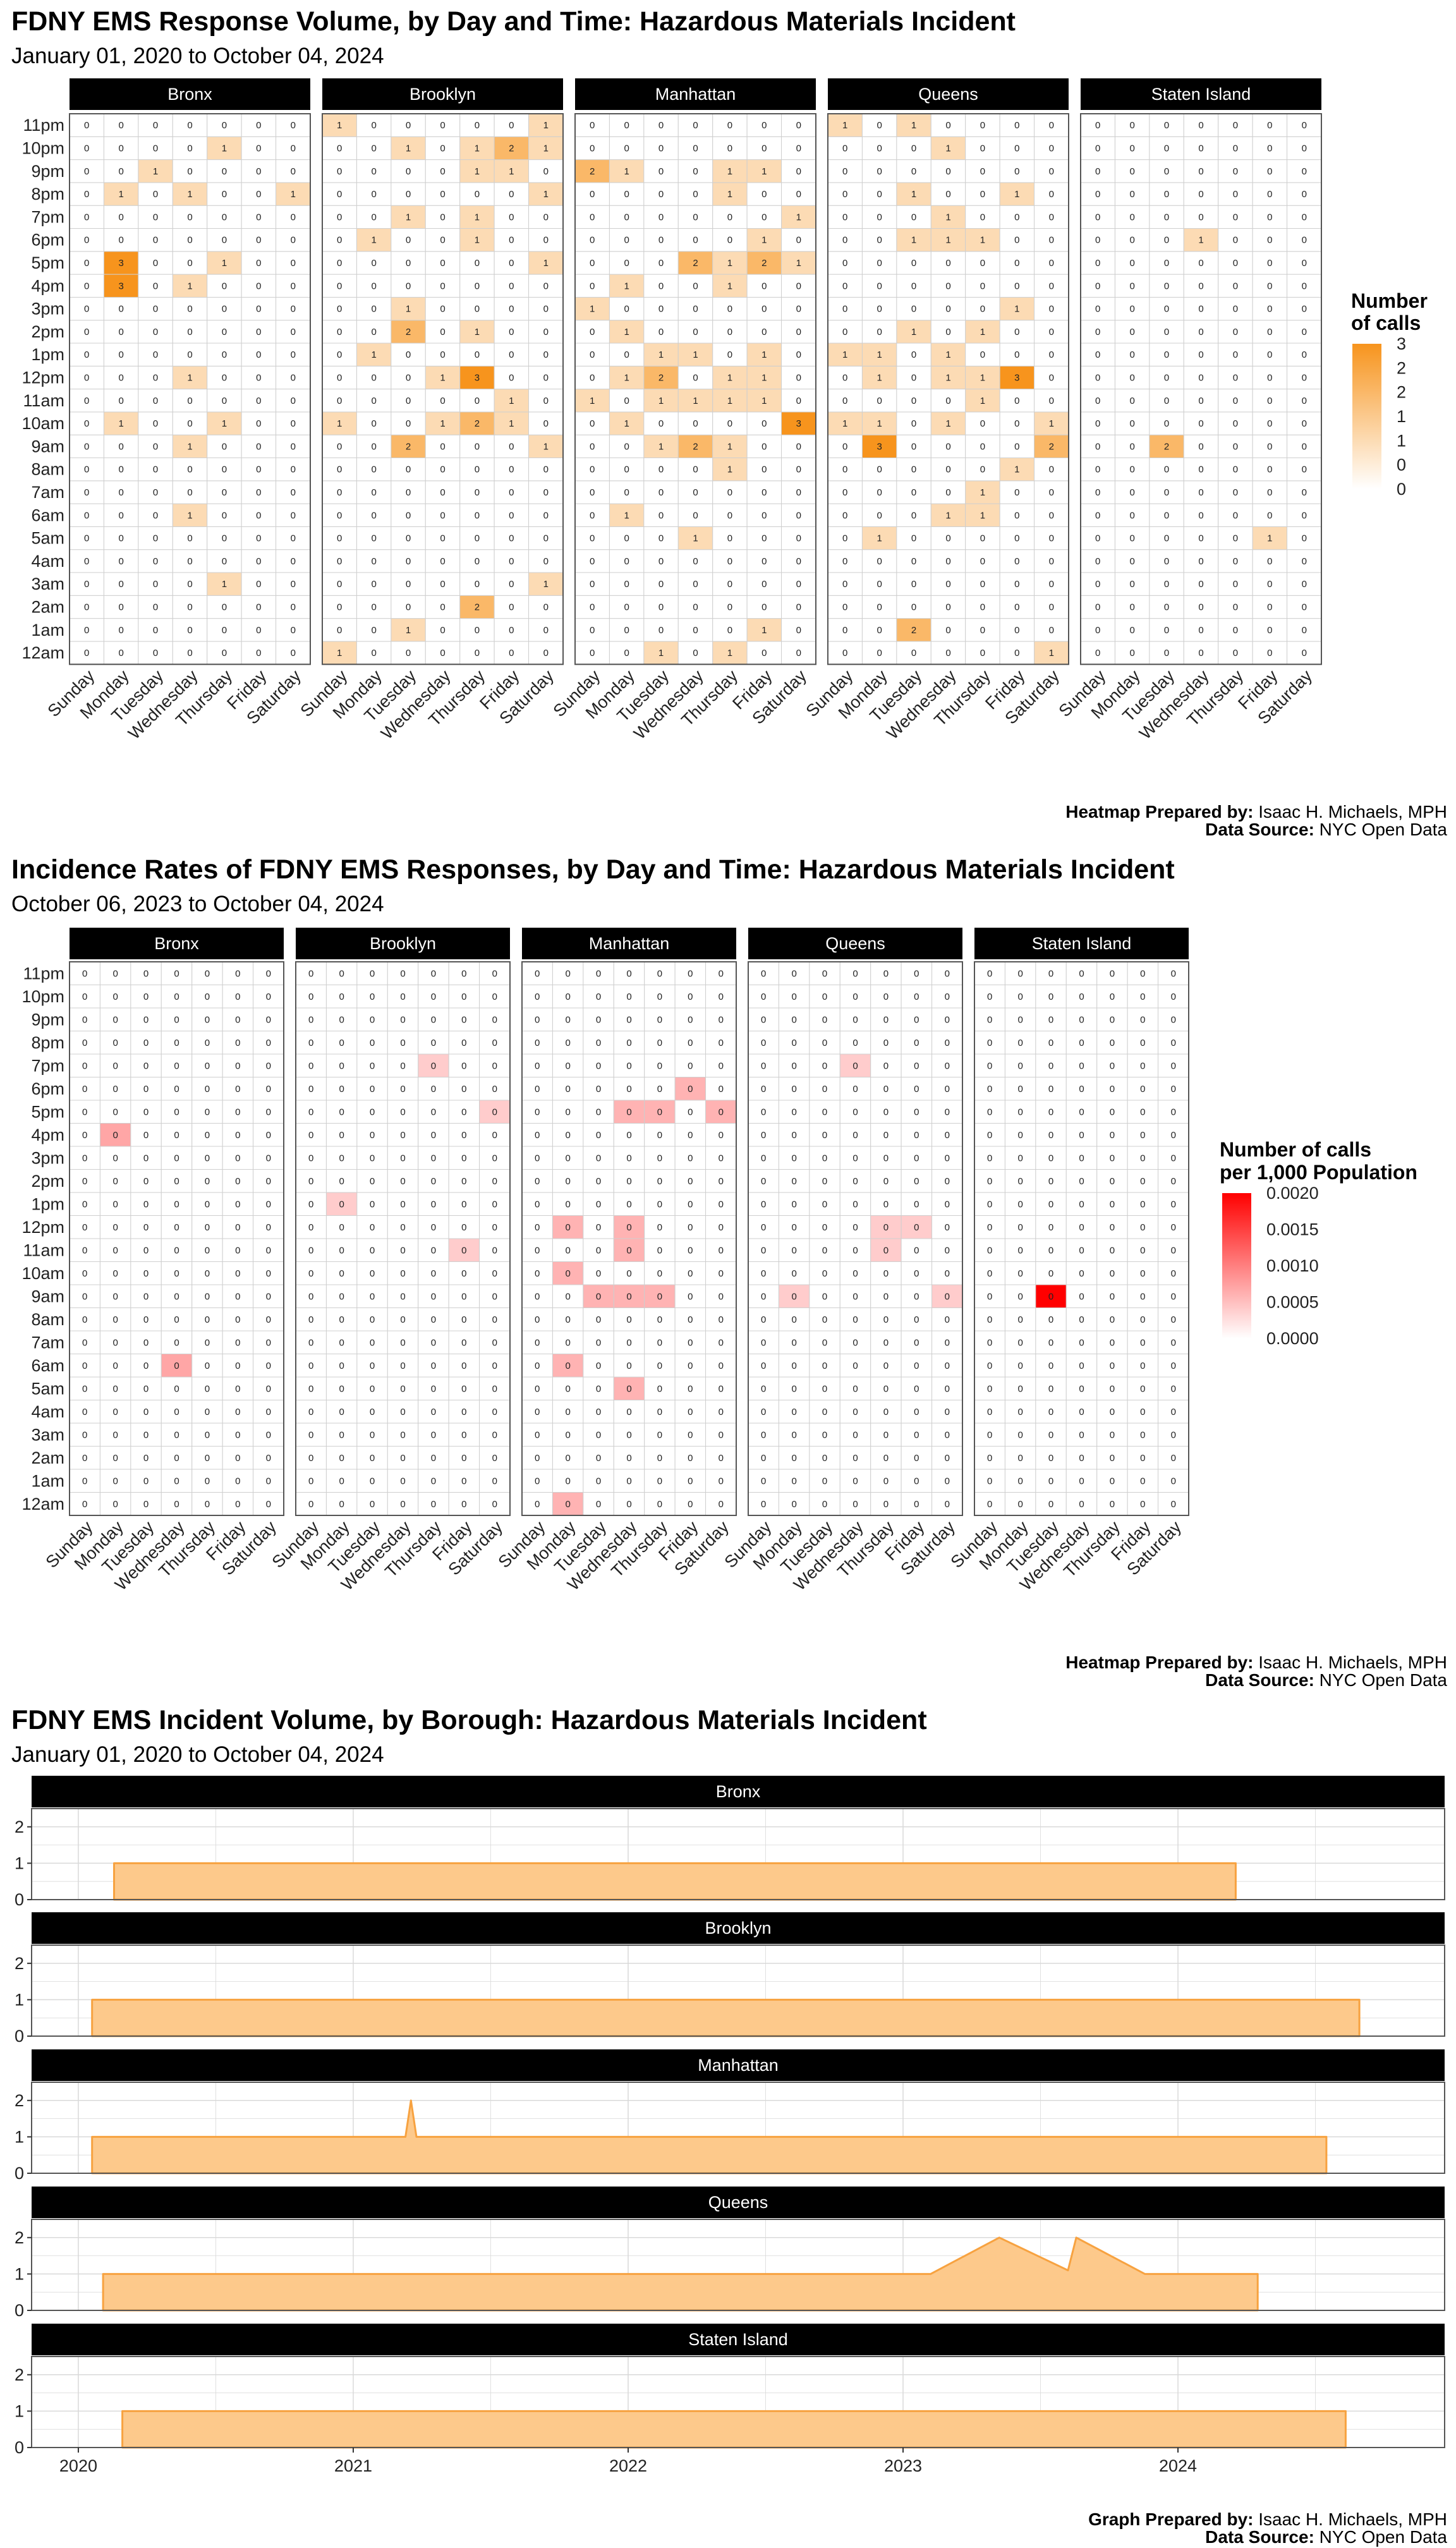 This screenshot has width=1456, height=2548. I want to click on chart3-y-tick-label: 1, so click(19, 1862).